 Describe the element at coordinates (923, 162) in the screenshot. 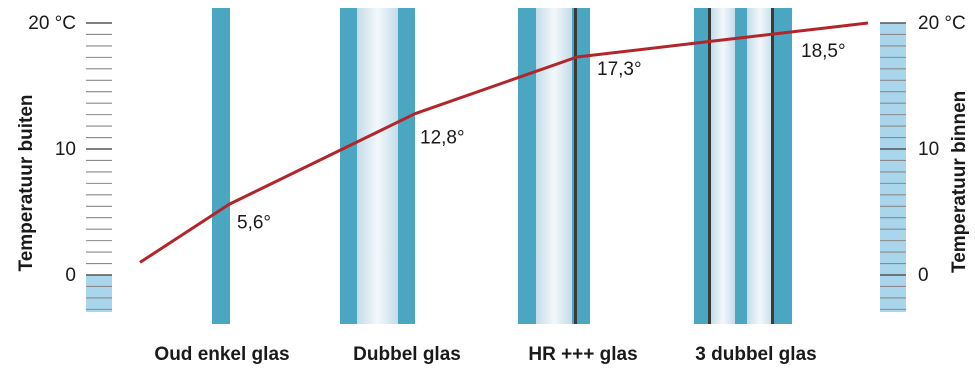

I see `right-thermometer-scale: 20 °C 10 0` at that location.